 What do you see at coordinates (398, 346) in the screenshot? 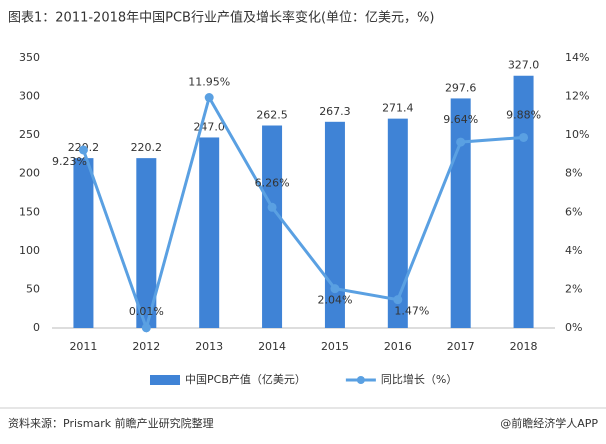
I see `x-tick-label: 2016` at bounding box center [398, 346].